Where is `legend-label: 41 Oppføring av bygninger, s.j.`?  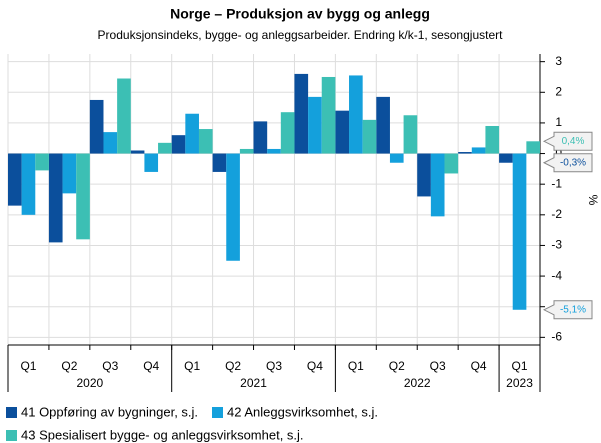 legend-label: 41 Oppføring av bygninger, s.j. is located at coordinates (109, 411).